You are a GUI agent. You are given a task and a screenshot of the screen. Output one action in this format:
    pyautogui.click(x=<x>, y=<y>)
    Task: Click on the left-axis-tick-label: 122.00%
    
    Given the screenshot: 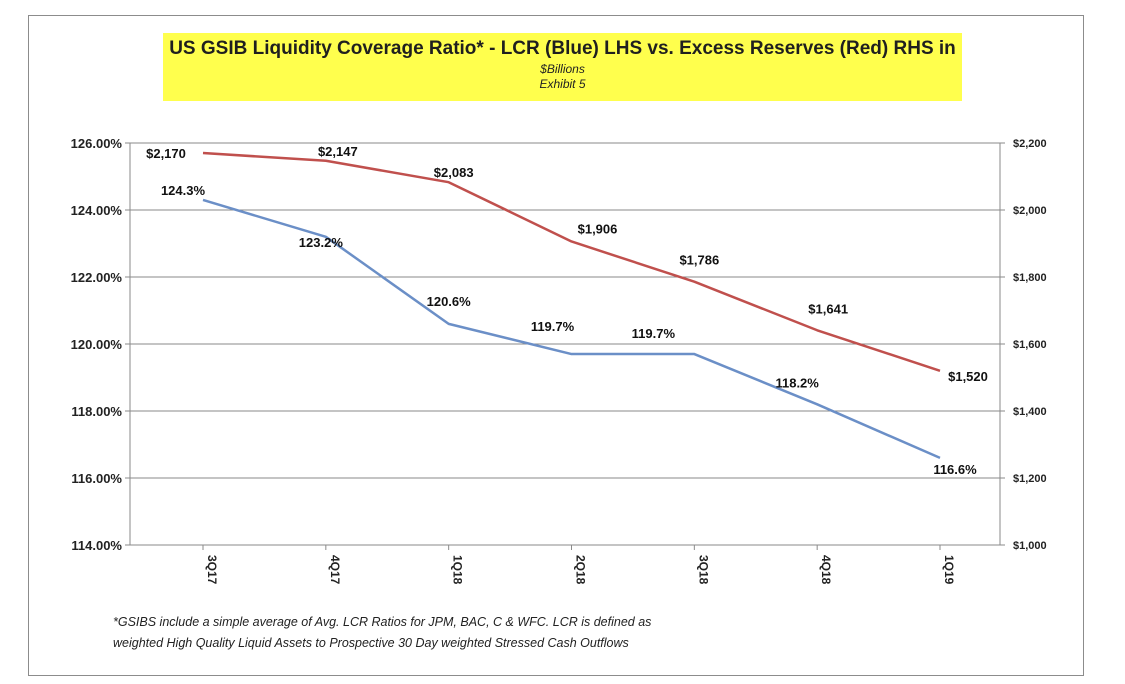 What is the action you would take?
    pyautogui.click(x=97, y=277)
    